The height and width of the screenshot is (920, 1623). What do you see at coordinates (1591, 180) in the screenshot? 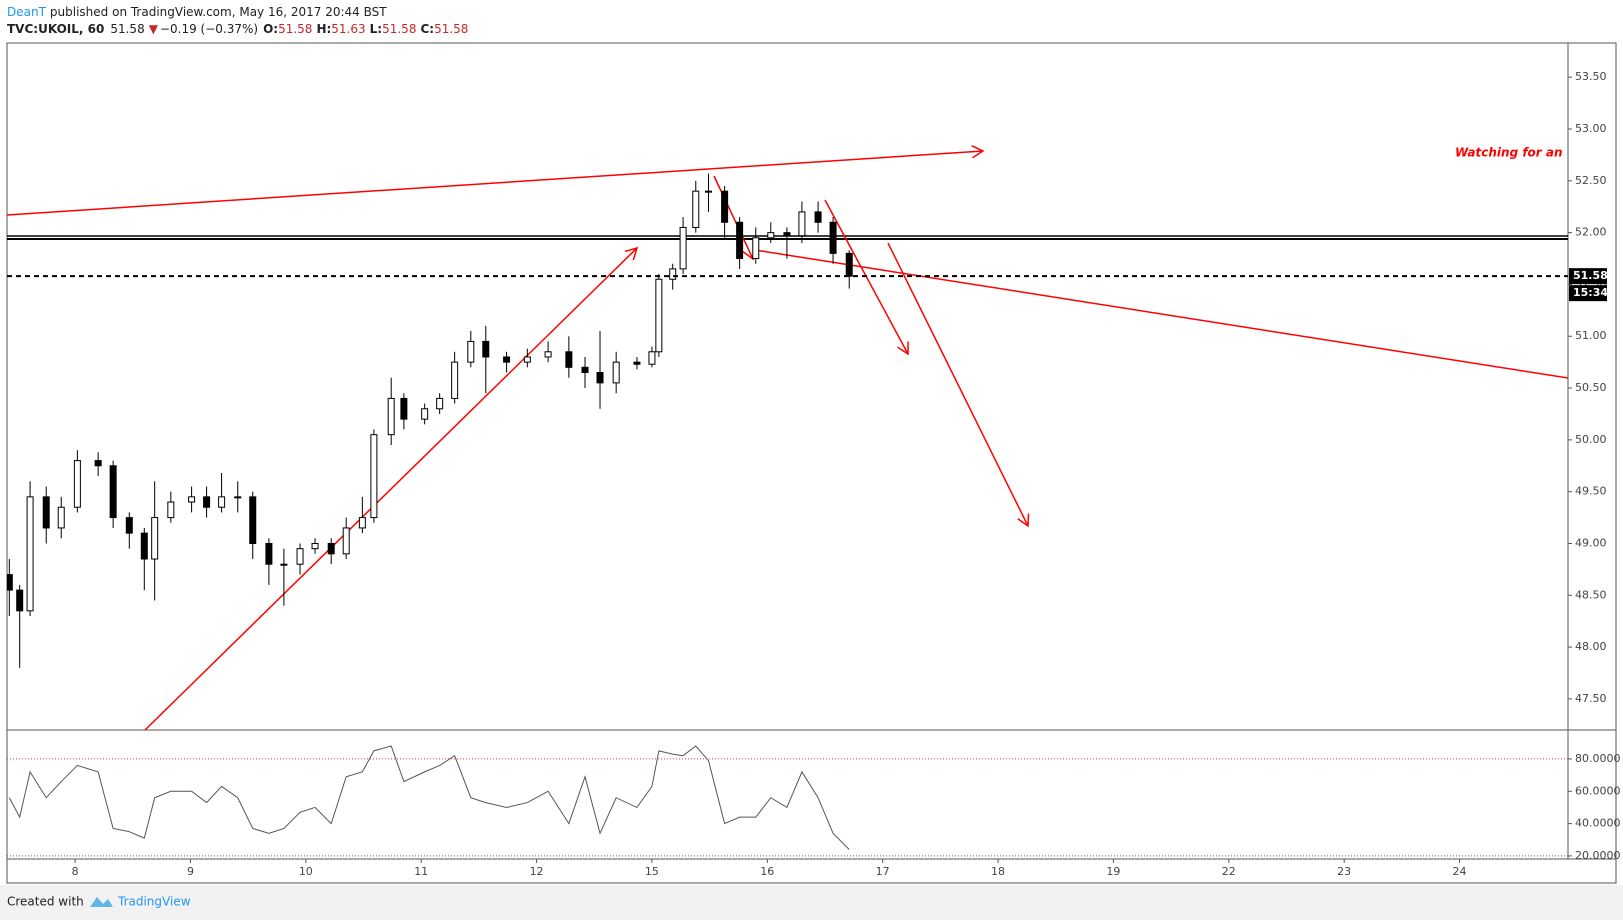
I see `y-tick-label: 52.50` at bounding box center [1591, 180].